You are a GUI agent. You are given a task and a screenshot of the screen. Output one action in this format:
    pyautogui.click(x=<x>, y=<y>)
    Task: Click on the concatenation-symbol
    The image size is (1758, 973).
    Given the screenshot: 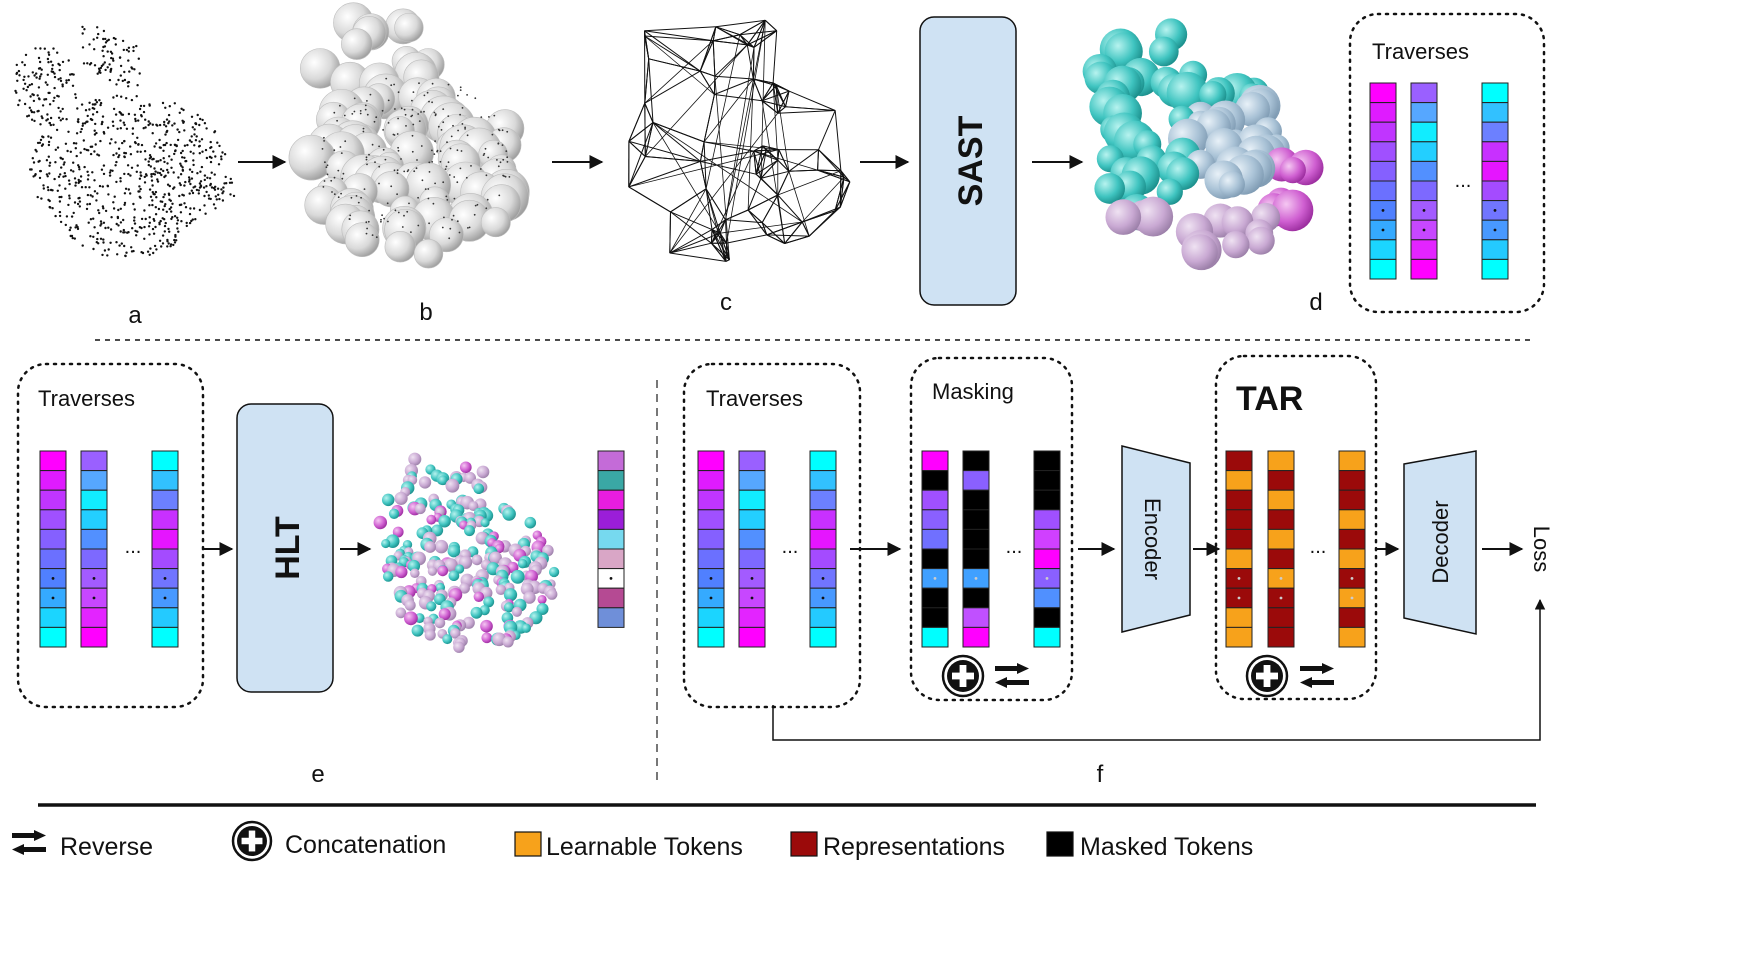 What is the action you would take?
    pyautogui.click(x=963, y=676)
    